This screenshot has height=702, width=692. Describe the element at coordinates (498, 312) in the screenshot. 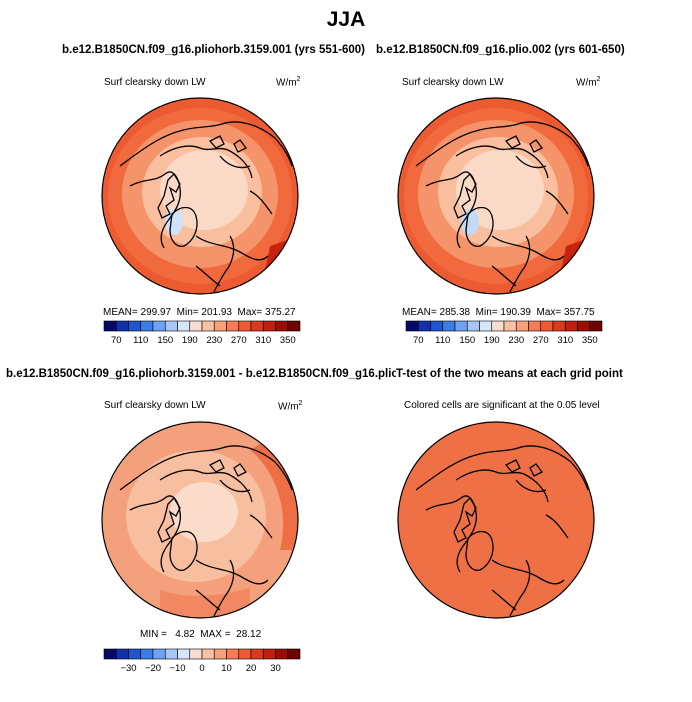

I see `panel2-stats: MEAN= 285.38 Min= 190.39 Max= 357.75` at that location.